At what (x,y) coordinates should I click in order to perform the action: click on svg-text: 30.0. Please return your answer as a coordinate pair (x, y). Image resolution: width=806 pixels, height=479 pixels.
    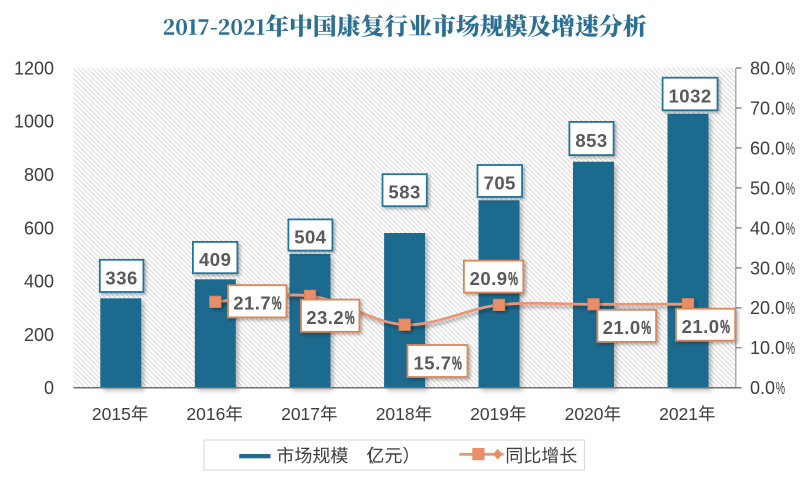
    Looking at the image, I should click on (767, 268).